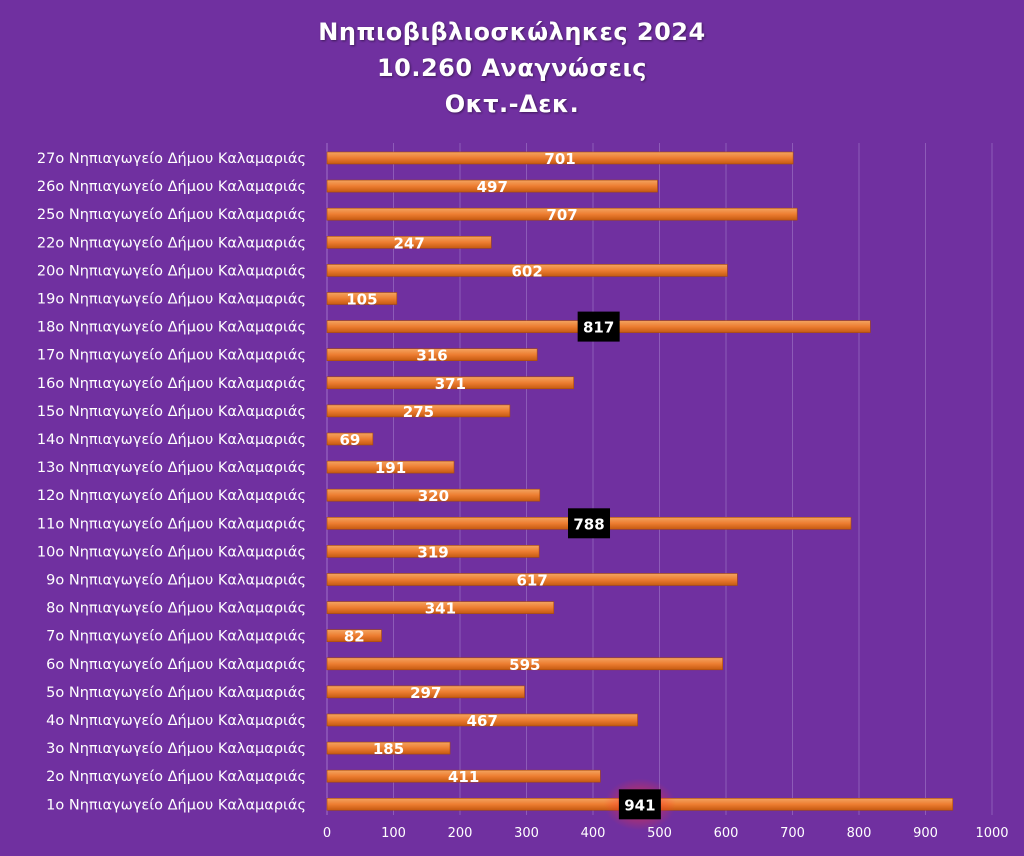  Describe the element at coordinates (659, 833) in the screenshot. I see `x-tick-label: 500` at that location.